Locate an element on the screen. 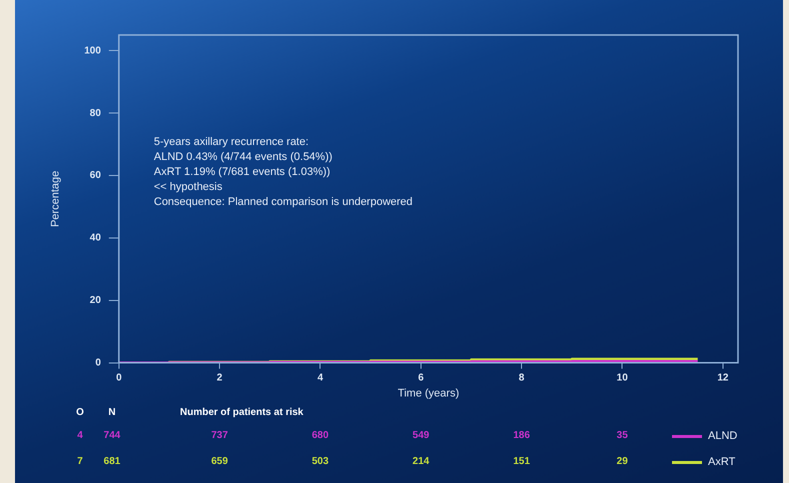  x-tick-label: 6 is located at coordinates (421, 378).